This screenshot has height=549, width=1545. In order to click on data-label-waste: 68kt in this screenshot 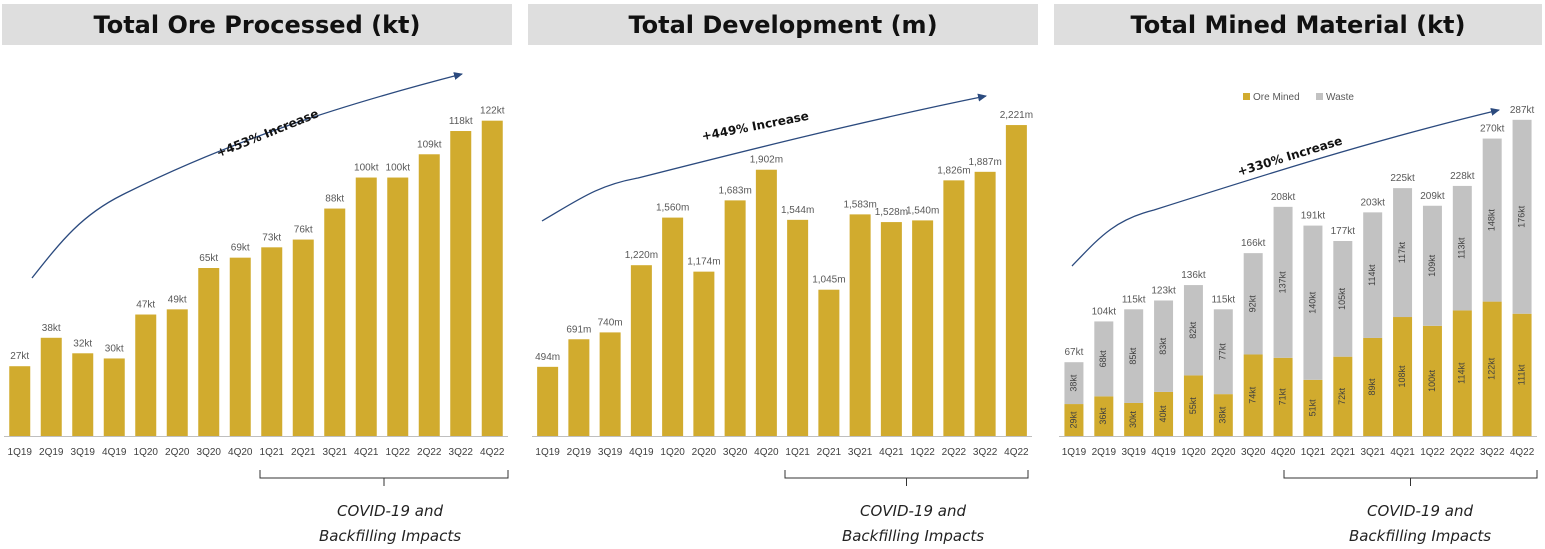, I will do `click(1103, 359)`.